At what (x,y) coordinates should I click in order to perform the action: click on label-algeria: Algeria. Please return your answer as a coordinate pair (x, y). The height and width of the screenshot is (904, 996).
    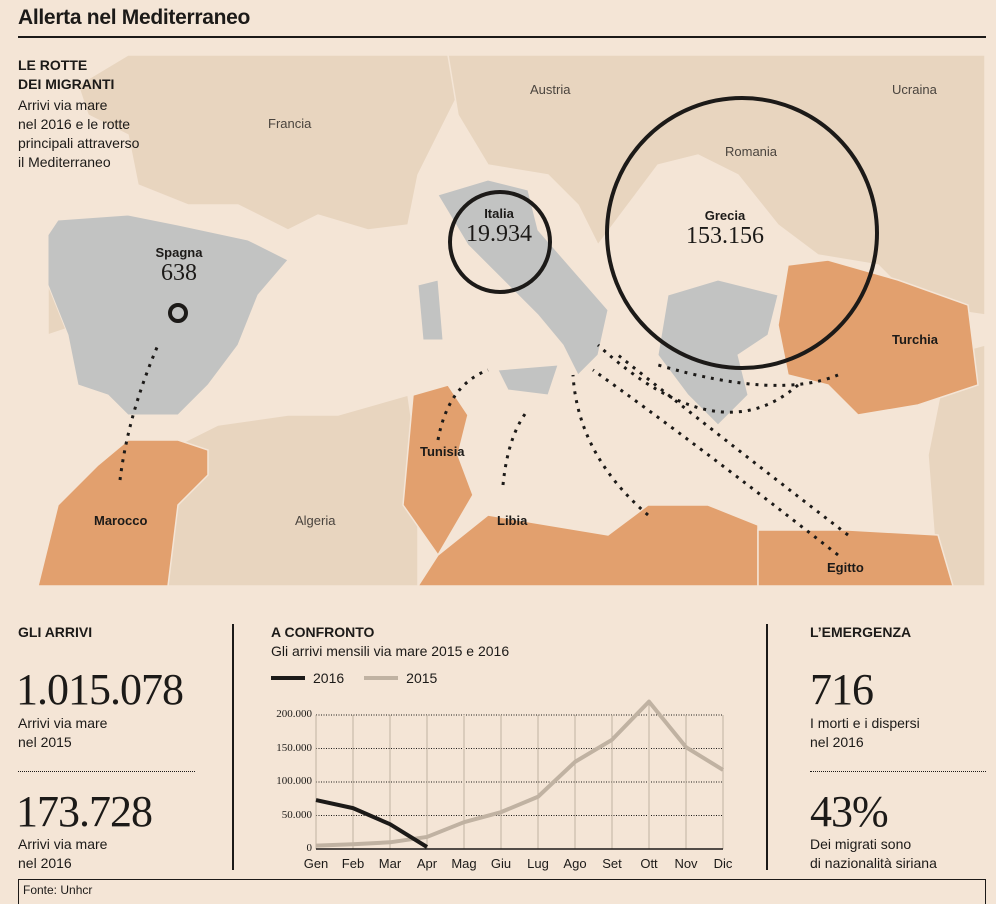
    Looking at the image, I should click on (315, 520).